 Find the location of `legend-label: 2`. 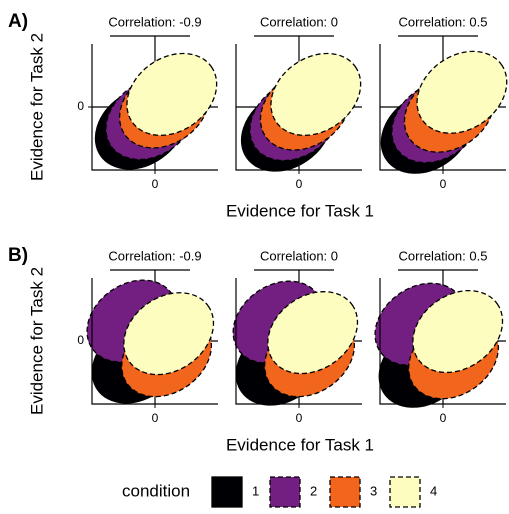

legend-label: 2 is located at coordinates (313, 490).